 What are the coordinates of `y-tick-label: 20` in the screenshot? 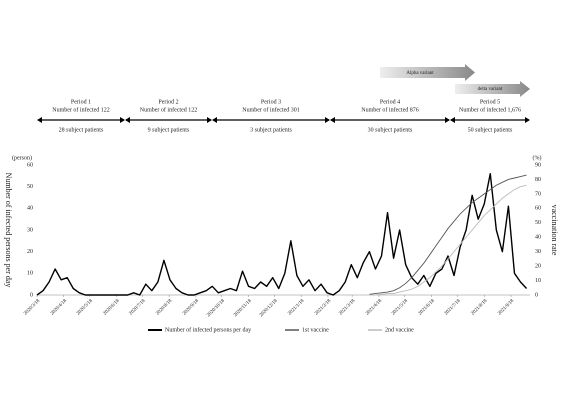 It's located at (30, 252).